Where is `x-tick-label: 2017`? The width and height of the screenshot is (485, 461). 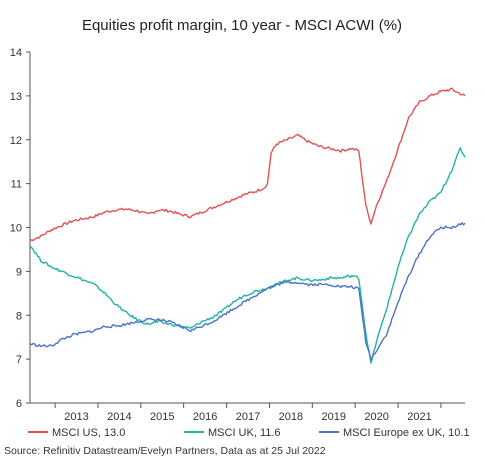
x-tick-label: 2017 is located at coordinates (248, 417).